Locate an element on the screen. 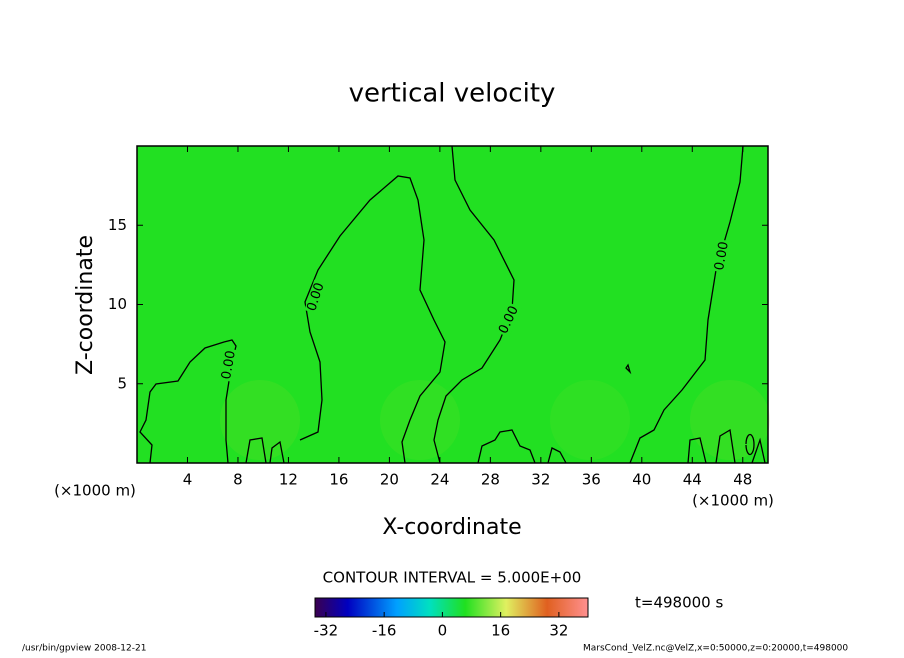 The width and height of the screenshot is (904, 658). y-tick-label: 5 is located at coordinates (122, 383).